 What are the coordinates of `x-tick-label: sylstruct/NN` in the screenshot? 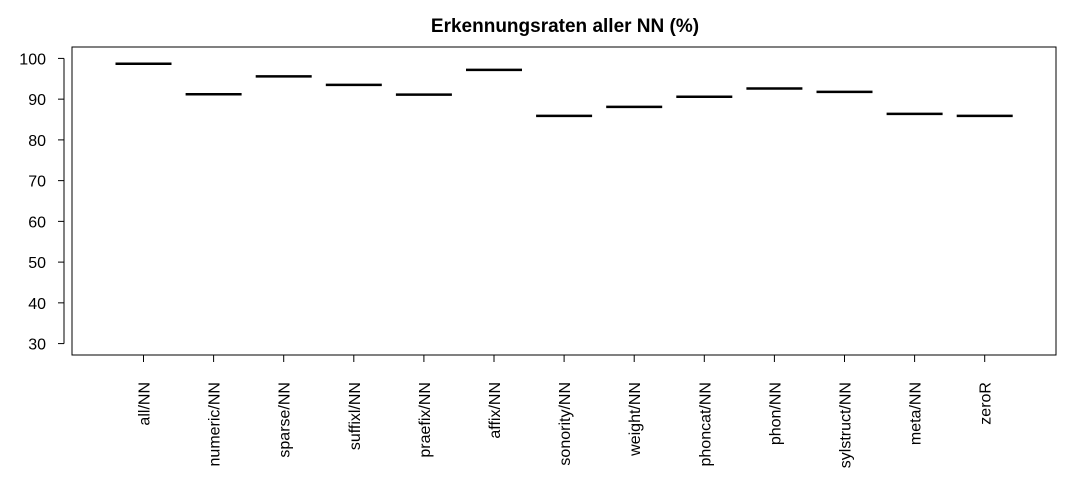 It's located at (846, 425).